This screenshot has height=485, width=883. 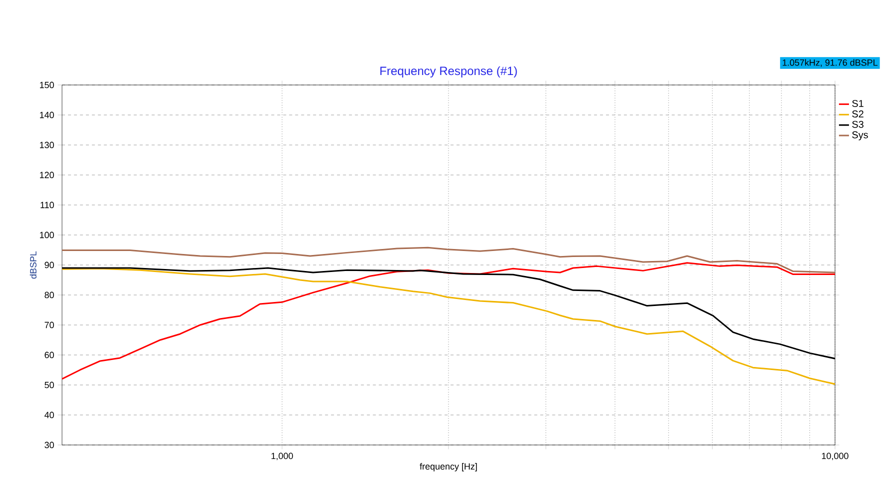 What do you see at coordinates (282, 456) in the screenshot?
I see `x-tick-label: 1,000` at bounding box center [282, 456].